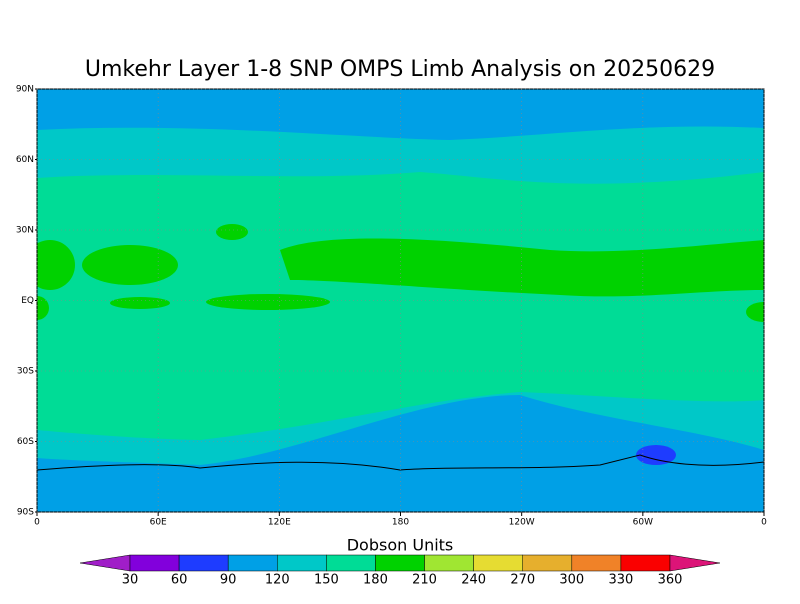  Describe the element at coordinates (277, 580) in the screenshot. I see `colorbar-label: 120` at that location.